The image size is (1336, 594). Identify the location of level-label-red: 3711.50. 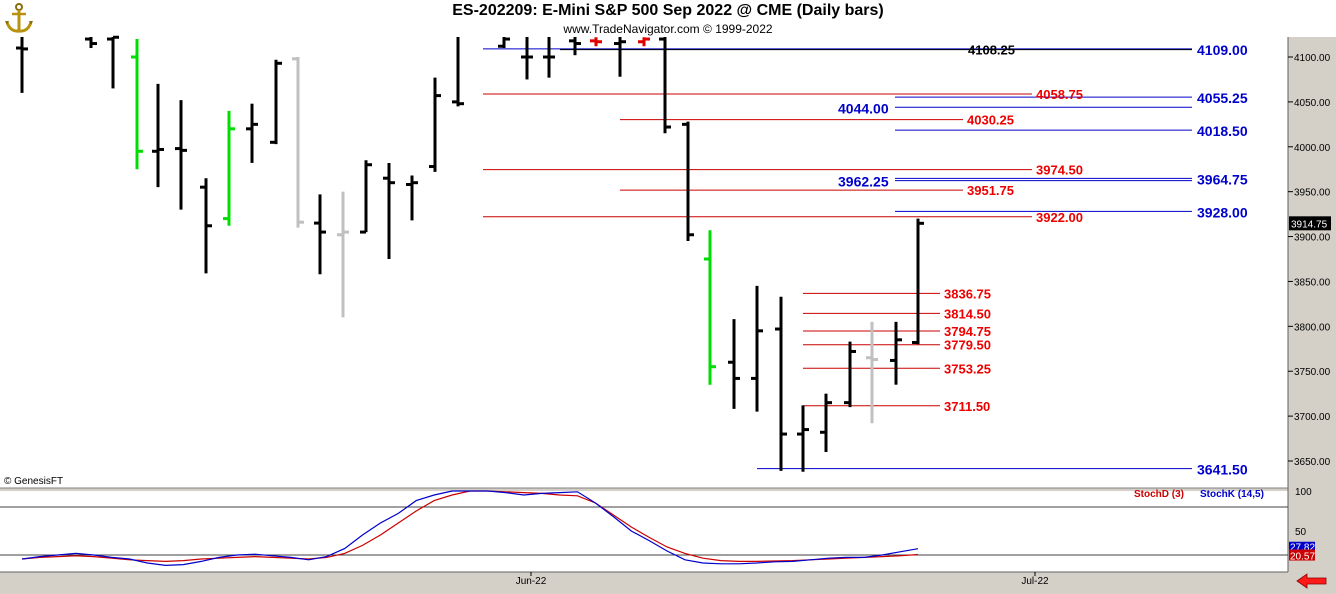
(967, 406).